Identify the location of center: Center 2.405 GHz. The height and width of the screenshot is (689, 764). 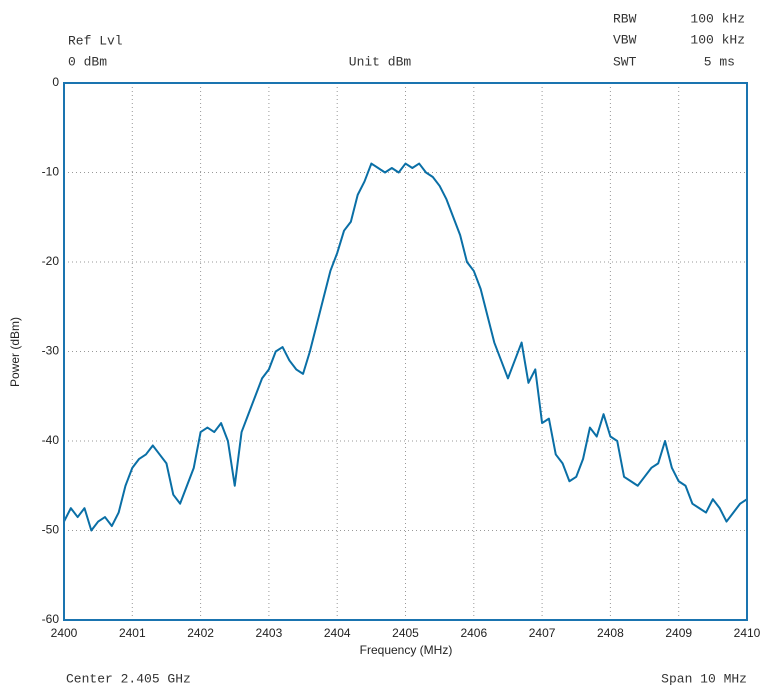
(128, 678).